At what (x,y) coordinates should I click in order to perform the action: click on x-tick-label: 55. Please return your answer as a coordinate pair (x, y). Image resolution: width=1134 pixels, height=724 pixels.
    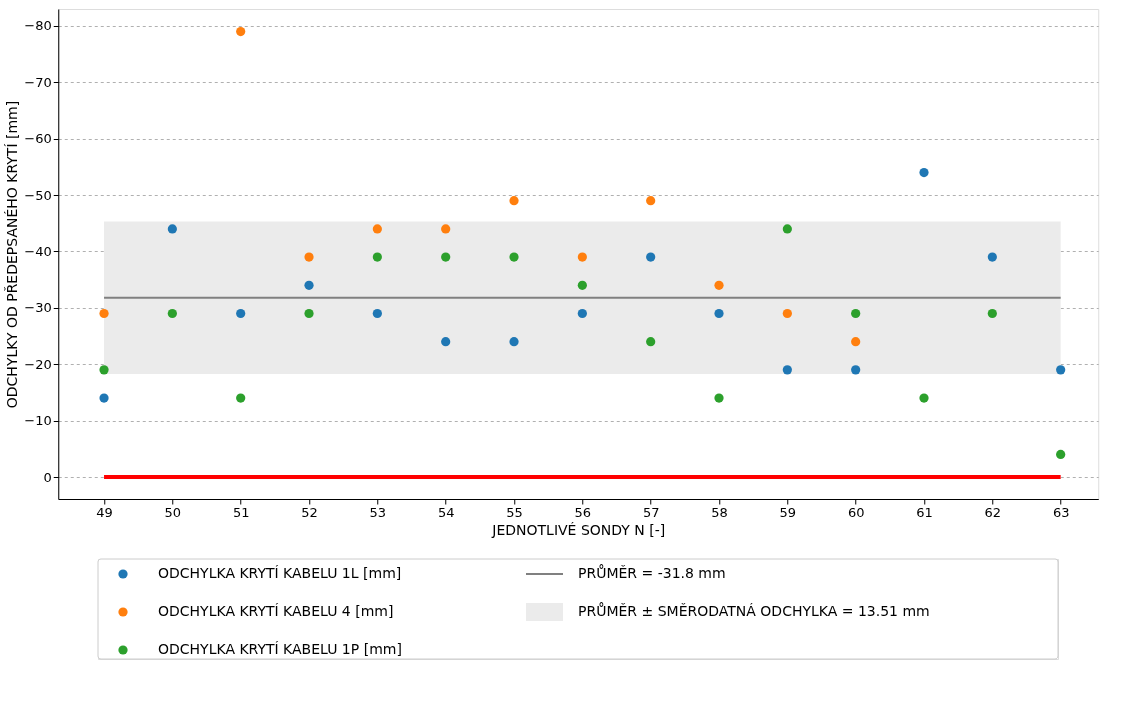
    Looking at the image, I should click on (514, 512).